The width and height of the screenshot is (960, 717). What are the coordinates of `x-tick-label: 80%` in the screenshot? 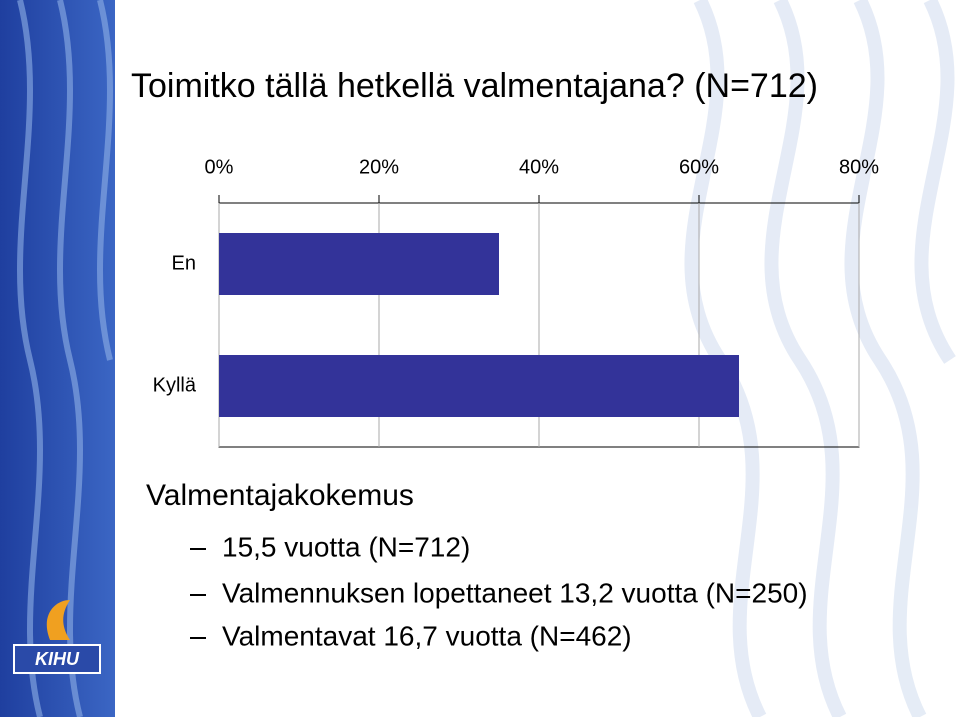 It's located at (859, 167).